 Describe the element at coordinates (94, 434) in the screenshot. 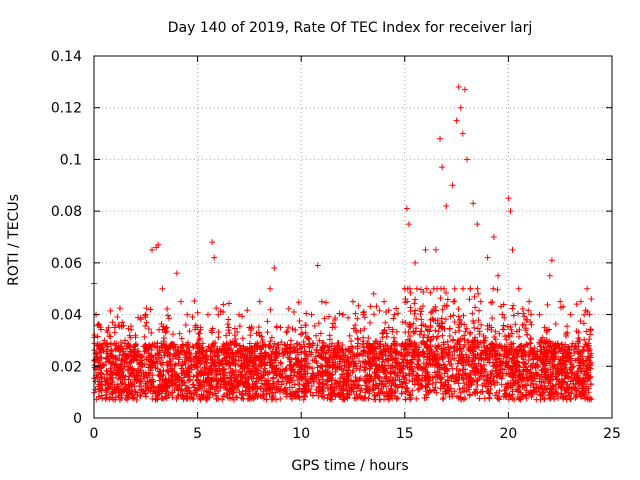

I see `x-tick-label: 0` at that location.